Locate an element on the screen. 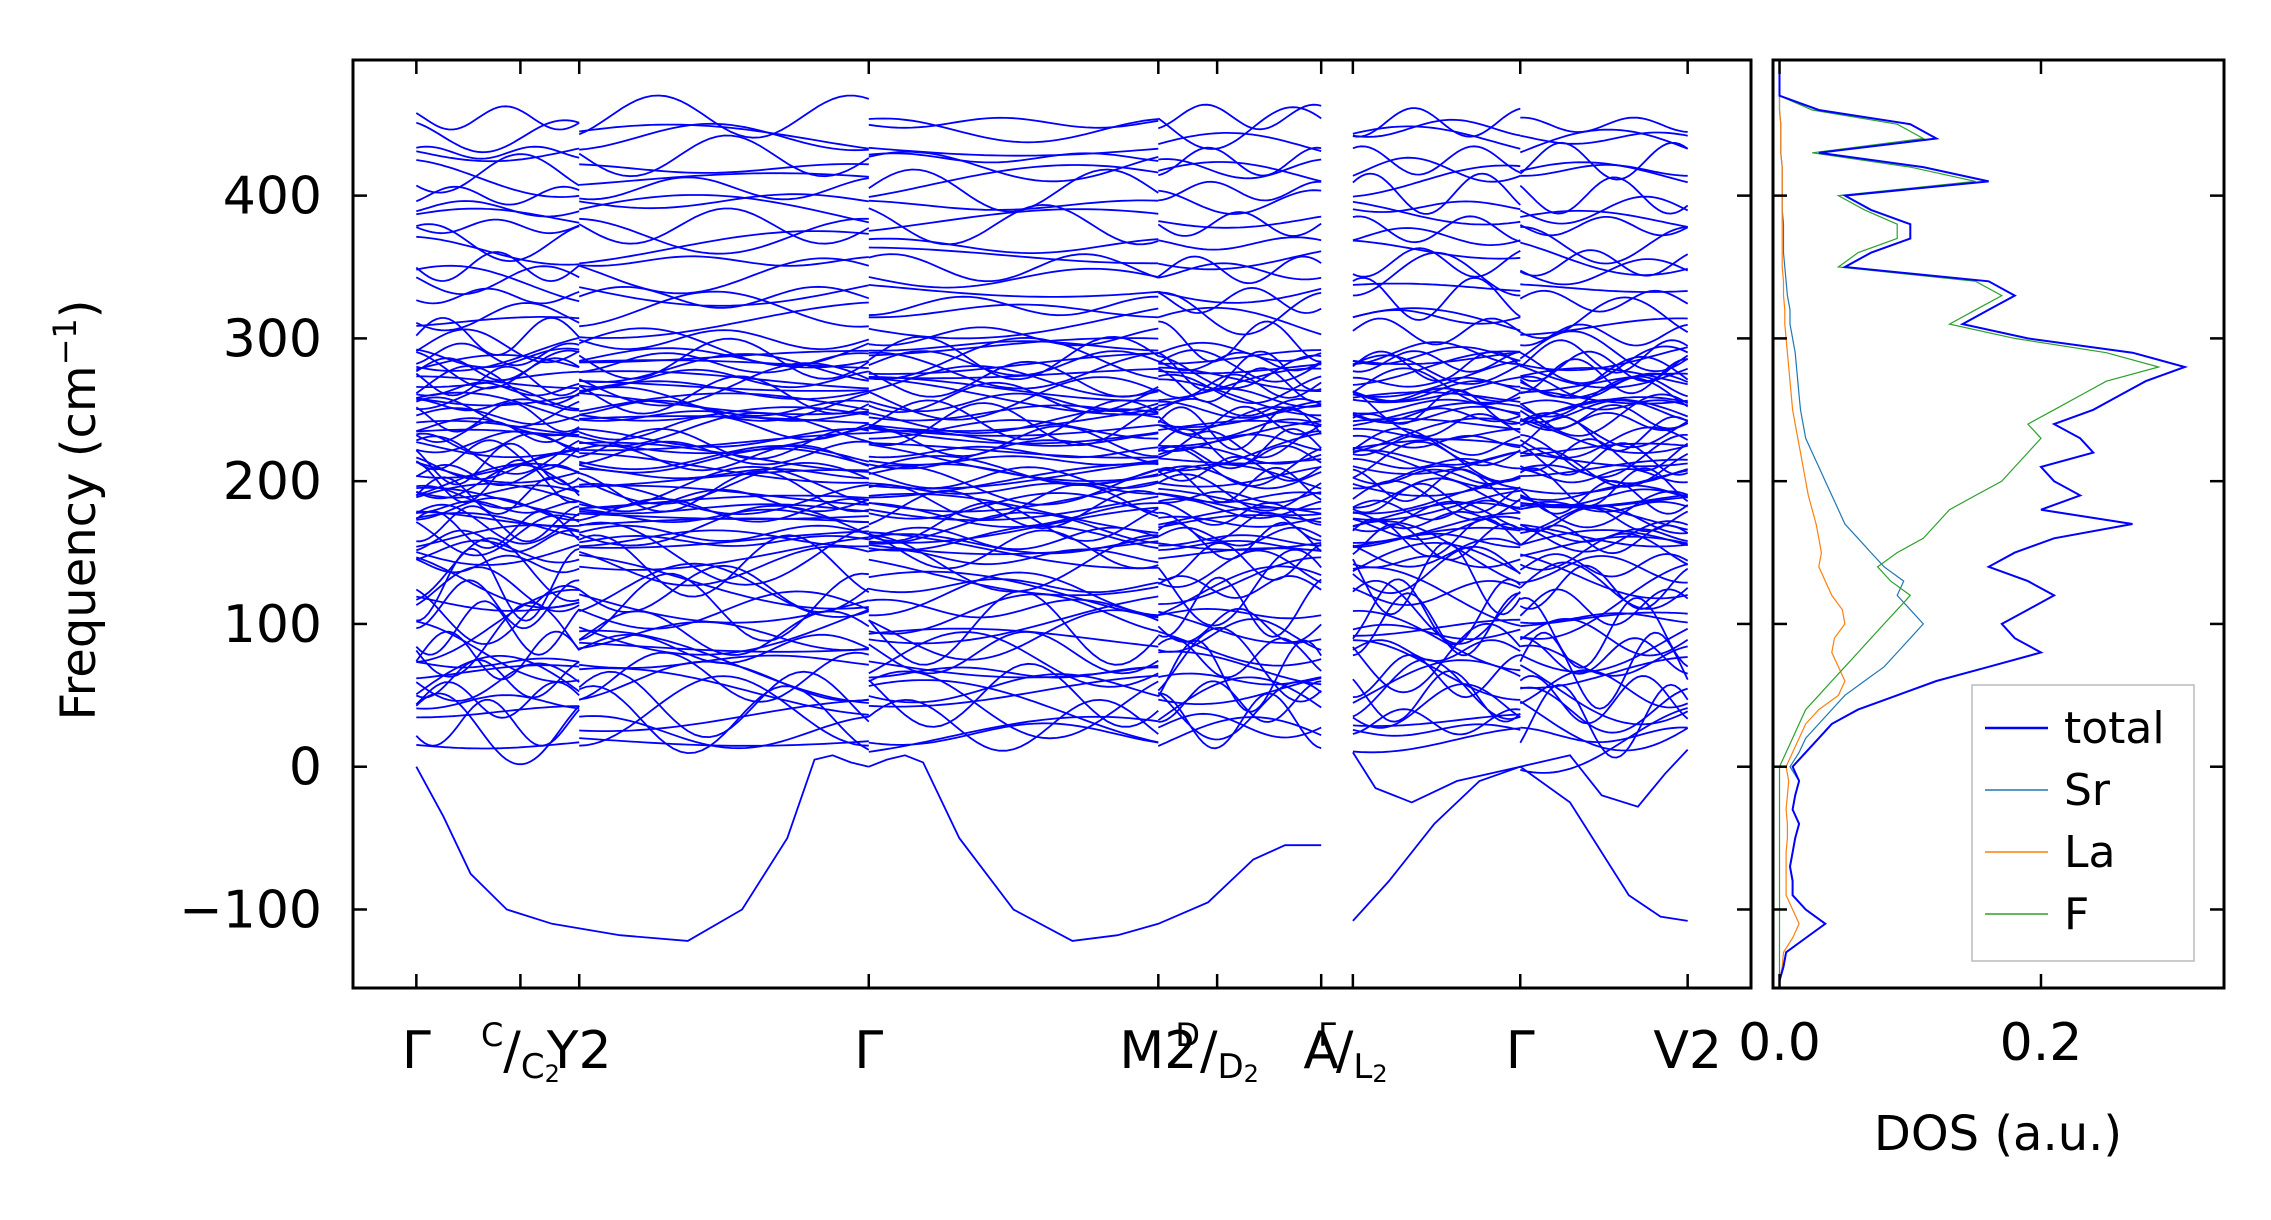 This screenshot has width=2271, height=1220. y-axis-label-close: ) is located at coordinates (79, 308).